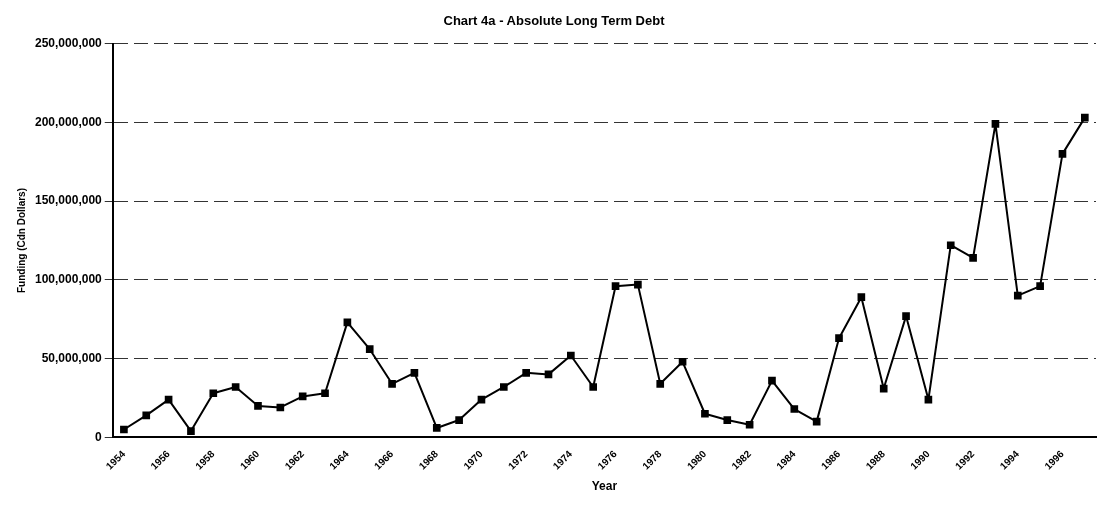  What do you see at coordinates (72, 357) in the screenshot?
I see `y-tick-label: 50,000,000` at bounding box center [72, 357].